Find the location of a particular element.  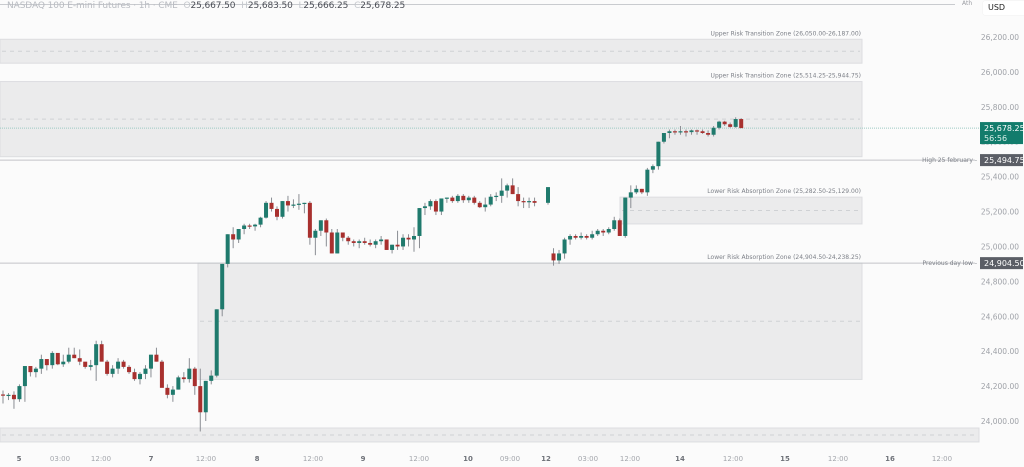

currency-selector: USD is located at coordinates (1003, 8).